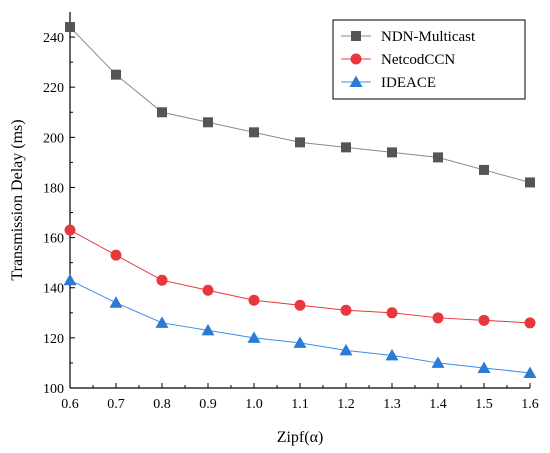  What do you see at coordinates (17, 199) in the screenshot?
I see `y-axis-title: Transmission Delay (ms)` at bounding box center [17, 199].